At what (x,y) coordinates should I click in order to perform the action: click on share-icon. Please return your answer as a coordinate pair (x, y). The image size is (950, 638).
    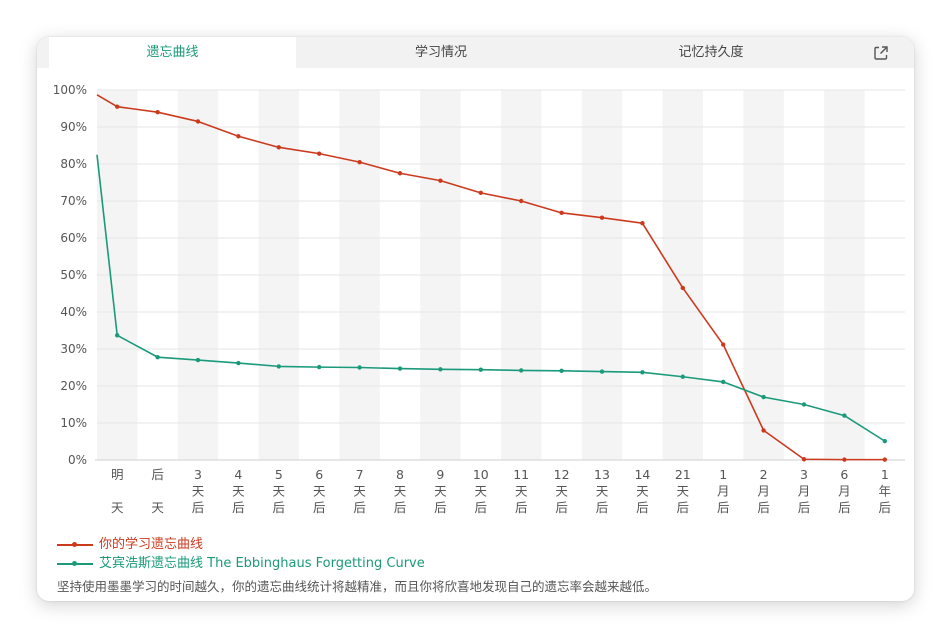
    Looking at the image, I should click on (881, 53).